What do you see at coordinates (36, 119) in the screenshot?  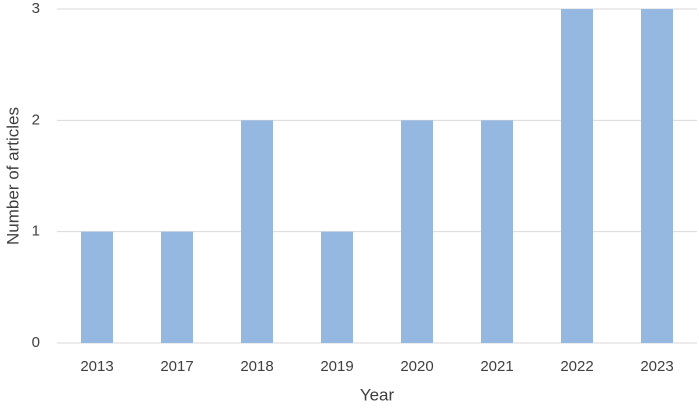 I see `y-tick-label: 2` at bounding box center [36, 119].